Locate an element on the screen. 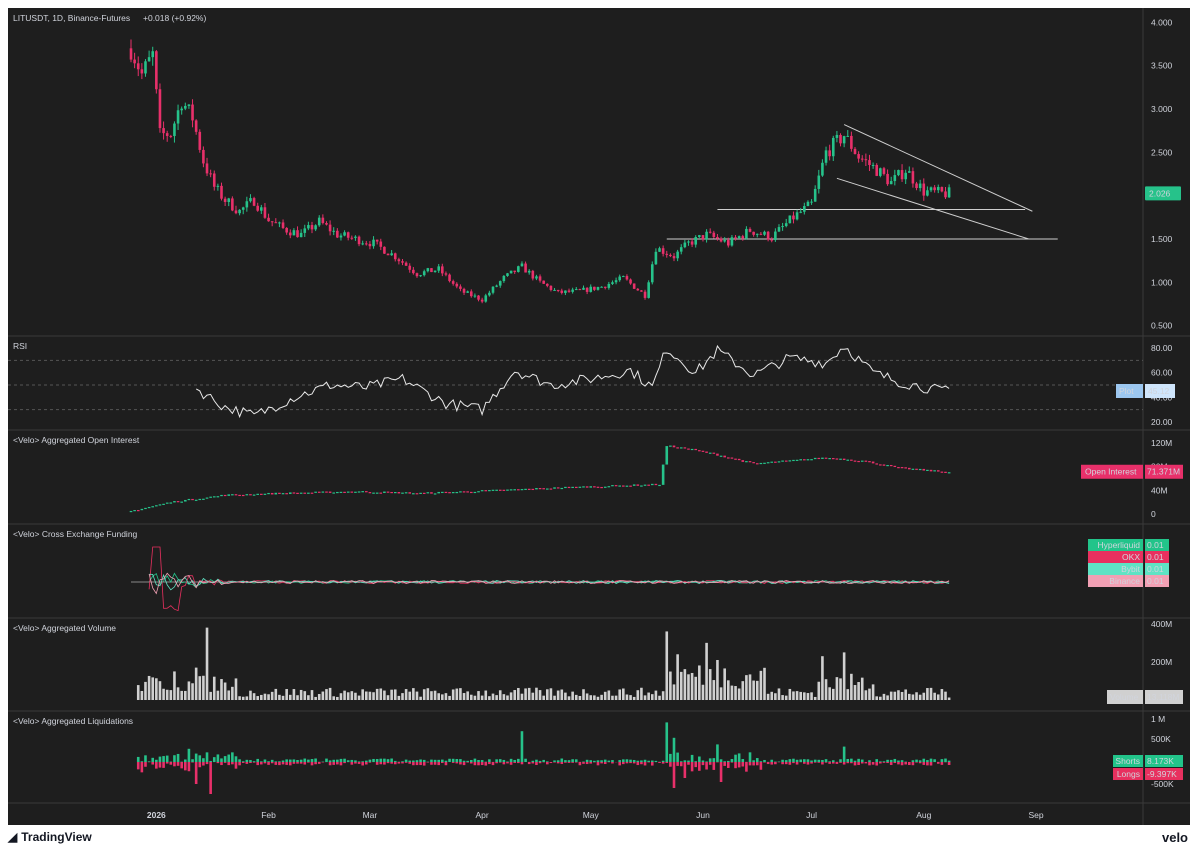  liquidations-pane: 1 M 500K -500K Shorts 8.173K Longs -9.397K is located at coordinates (659, 754).